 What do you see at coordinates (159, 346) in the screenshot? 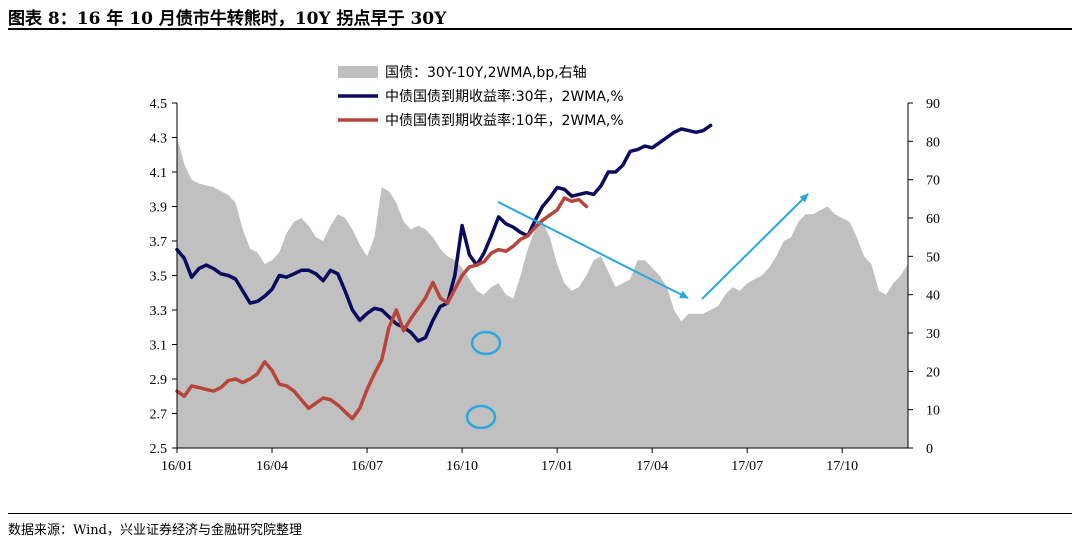
I see `left-tick-label: 3.1` at bounding box center [159, 346].